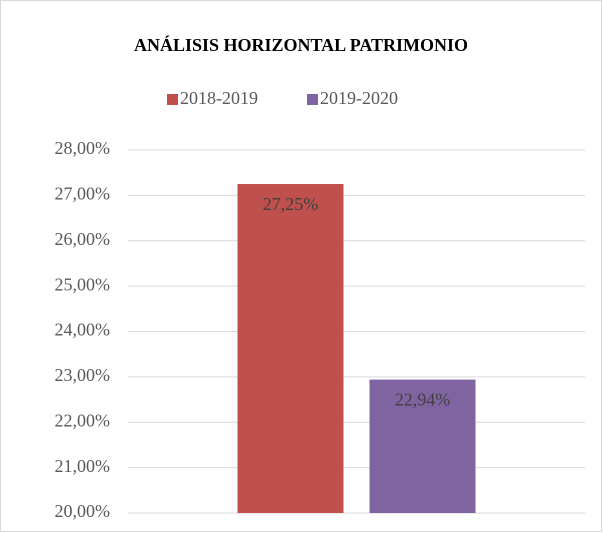 This screenshot has width=603, height=533. What do you see at coordinates (83, 466) in the screenshot?
I see `y-tick-label: 21,00%` at bounding box center [83, 466].